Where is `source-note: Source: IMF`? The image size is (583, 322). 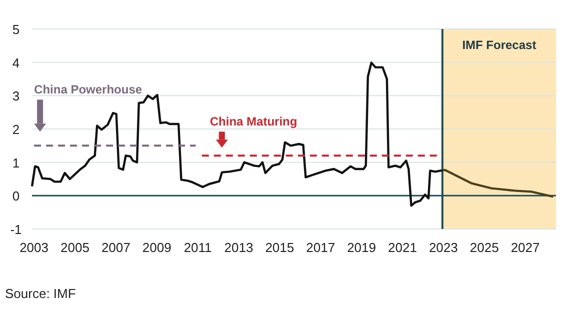 source-note: Source: IMF is located at coordinates (40, 293).